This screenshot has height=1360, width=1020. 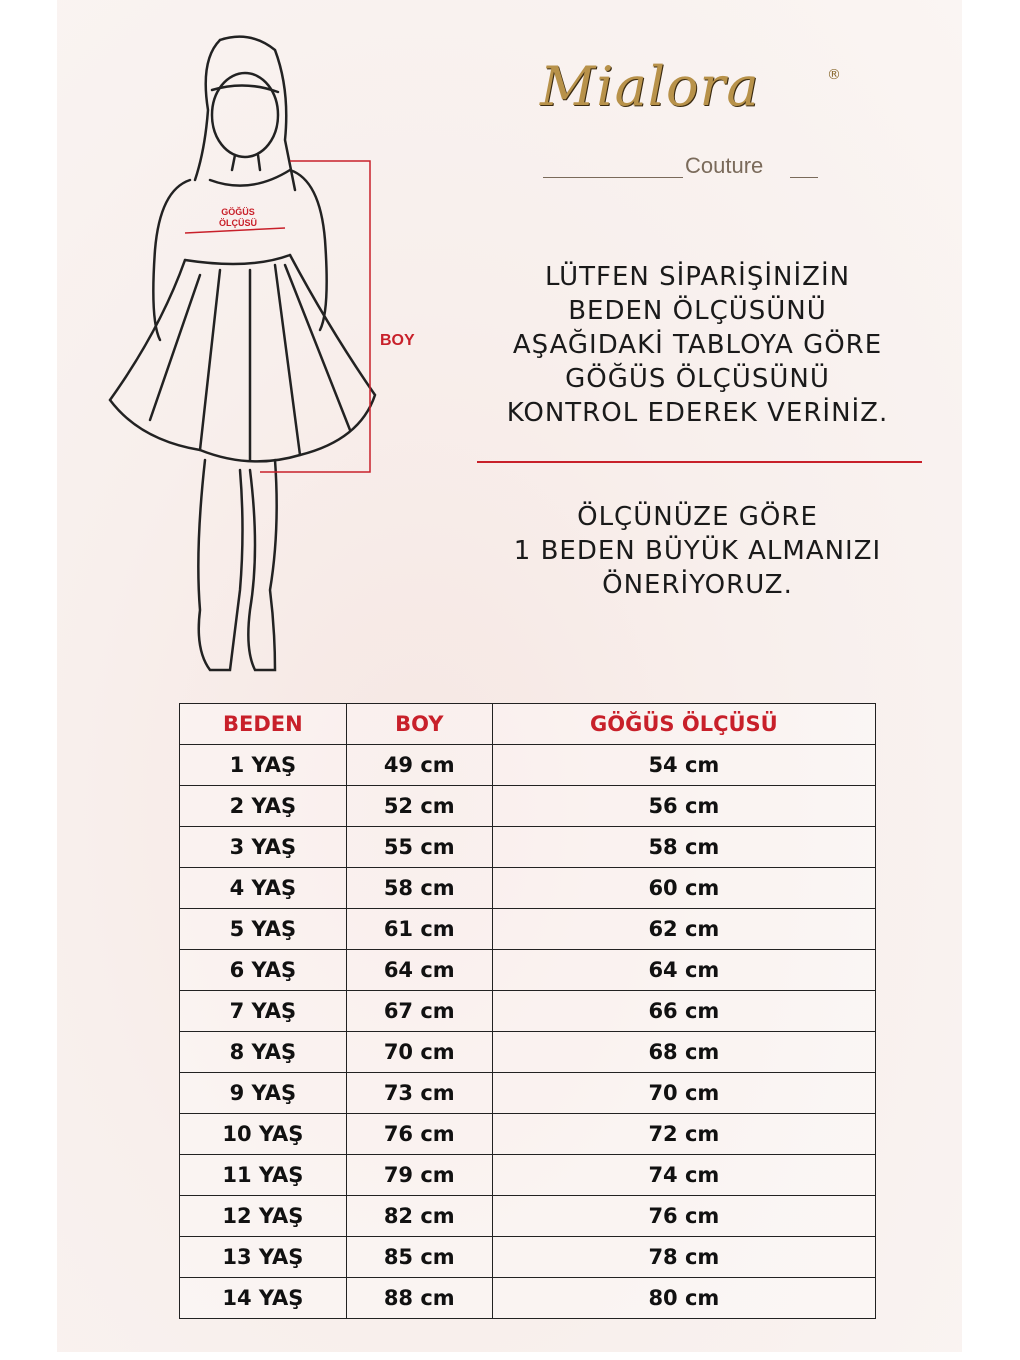 What do you see at coordinates (684, 765) in the screenshot?
I see `cell-chest: 54 cm` at bounding box center [684, 765].